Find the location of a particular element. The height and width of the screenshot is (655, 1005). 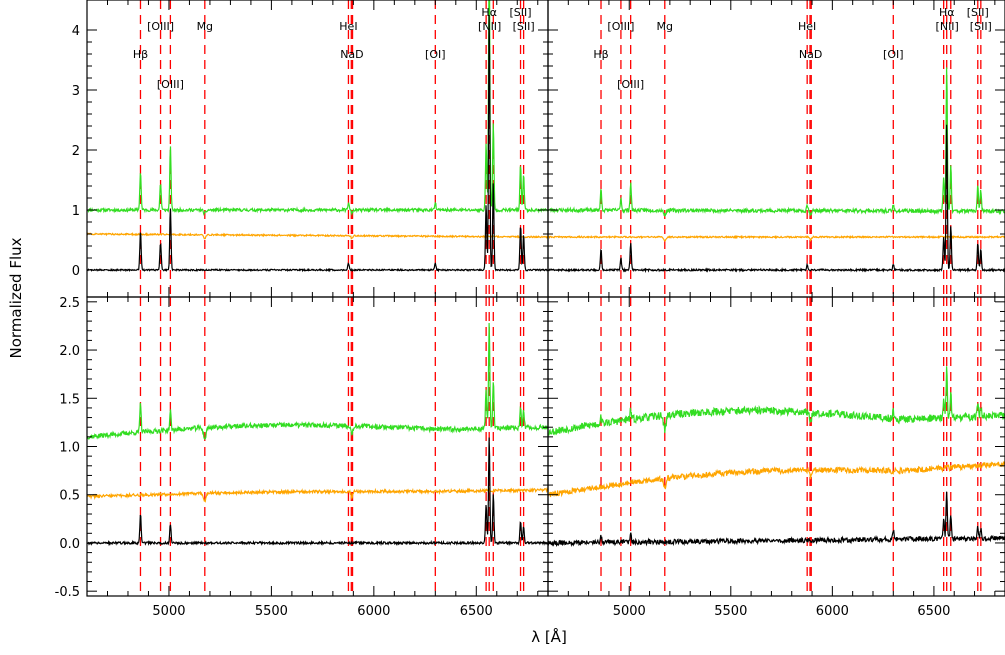

y-tick-label: -0.5 is located at coordinates (67, 592).